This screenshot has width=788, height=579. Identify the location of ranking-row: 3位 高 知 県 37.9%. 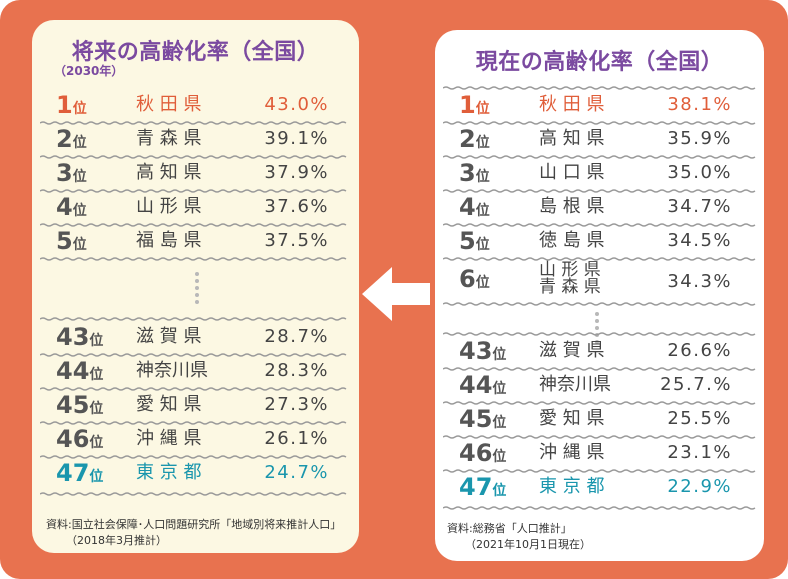
(195, 173).